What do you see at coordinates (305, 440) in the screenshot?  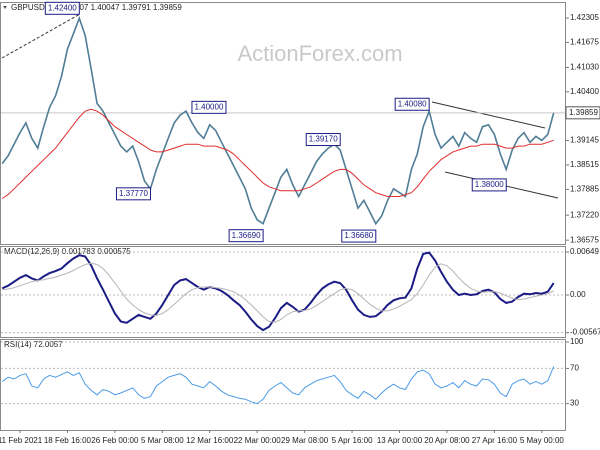 I see `x-tick-label: 29 Mar 08:00` at bounding box center [305, 440].